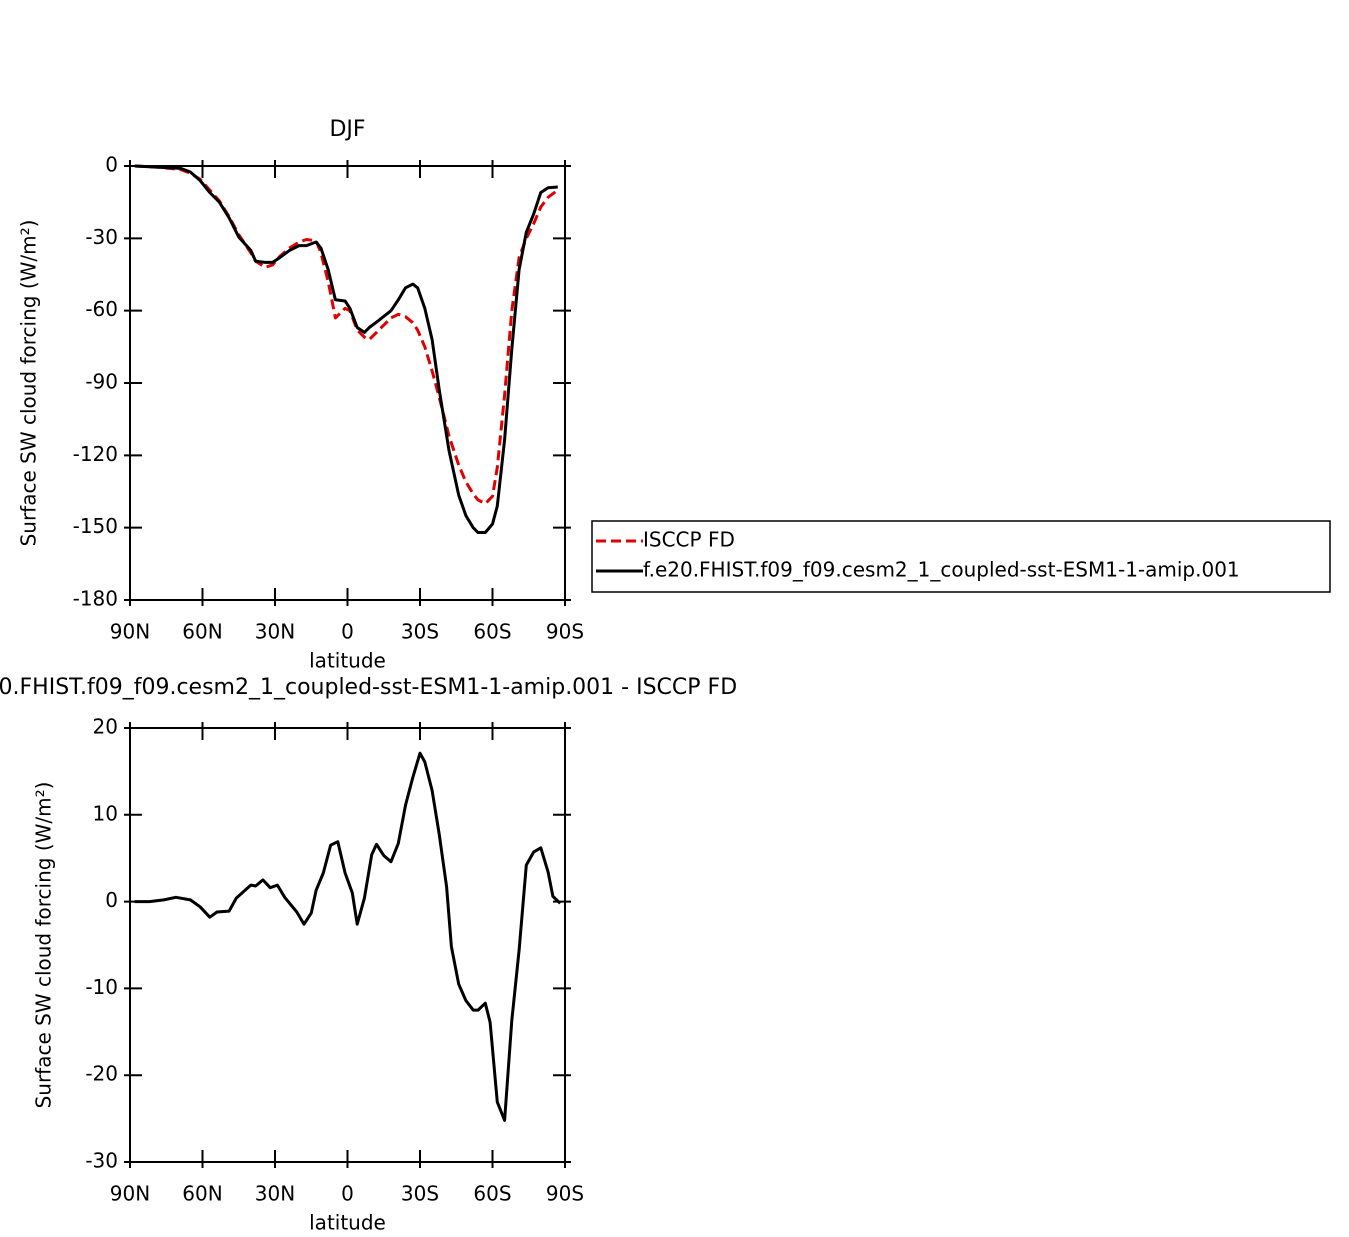 The width and height of the screenshot is (1349, 1237). I want to click on y-tick-label: -180, so click(95, 599).